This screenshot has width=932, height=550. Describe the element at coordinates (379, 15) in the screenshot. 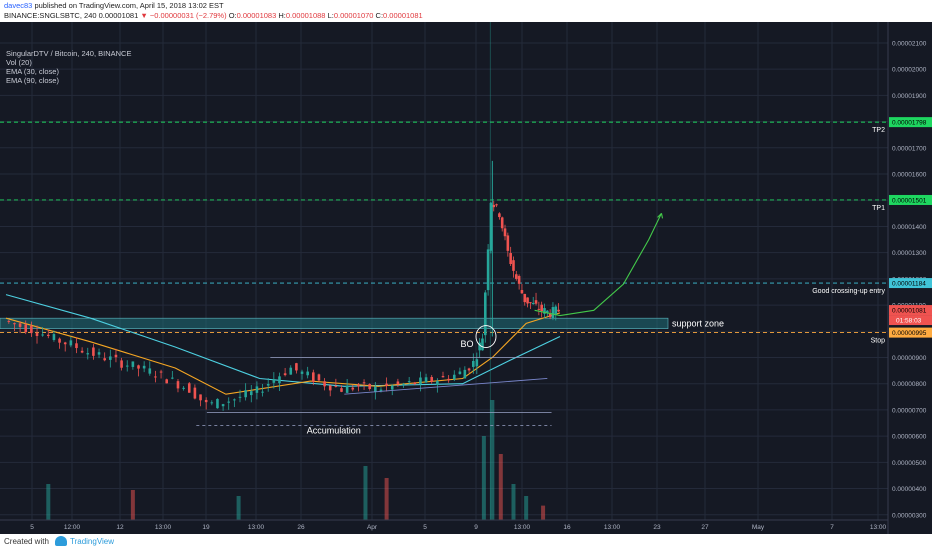

I see `close-label: C:` at that location.